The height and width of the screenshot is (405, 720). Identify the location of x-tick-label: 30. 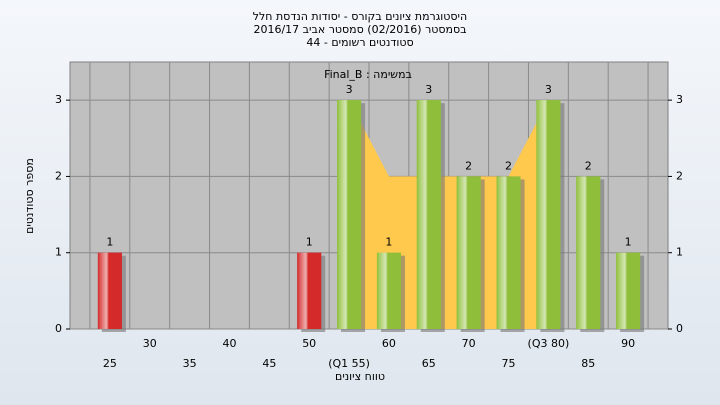
(150, 343).